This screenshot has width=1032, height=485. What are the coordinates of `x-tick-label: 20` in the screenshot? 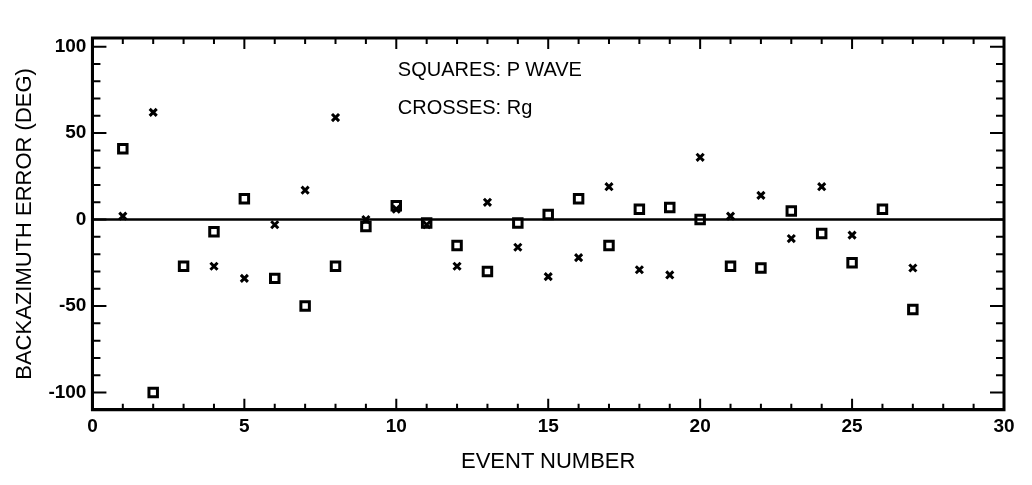 It's located at (700, 426).